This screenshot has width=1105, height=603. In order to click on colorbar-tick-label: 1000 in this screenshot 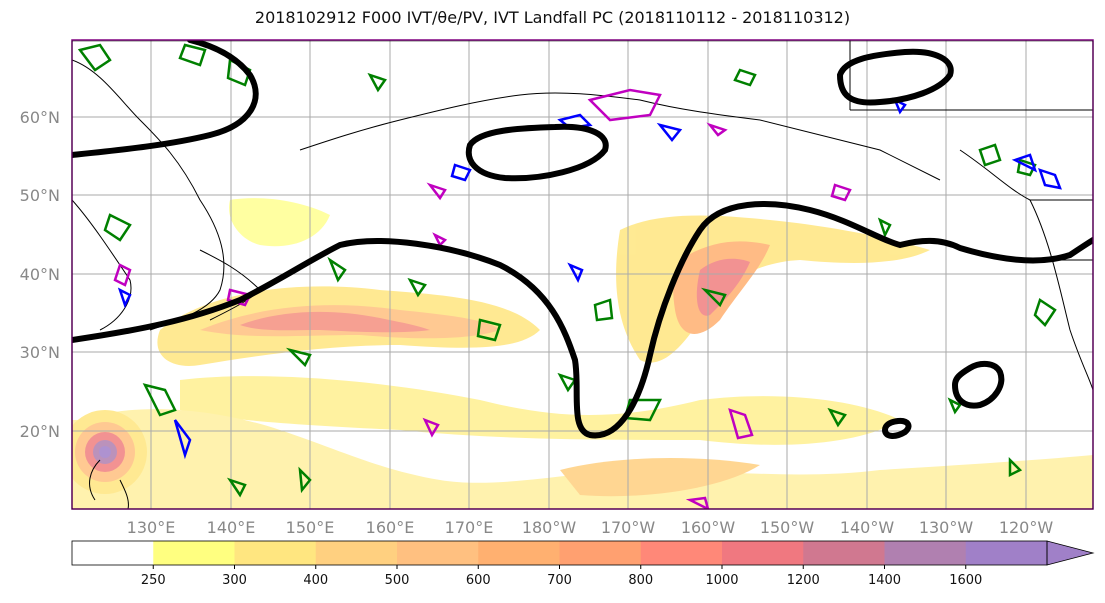, I will do `click(721, 580)`.